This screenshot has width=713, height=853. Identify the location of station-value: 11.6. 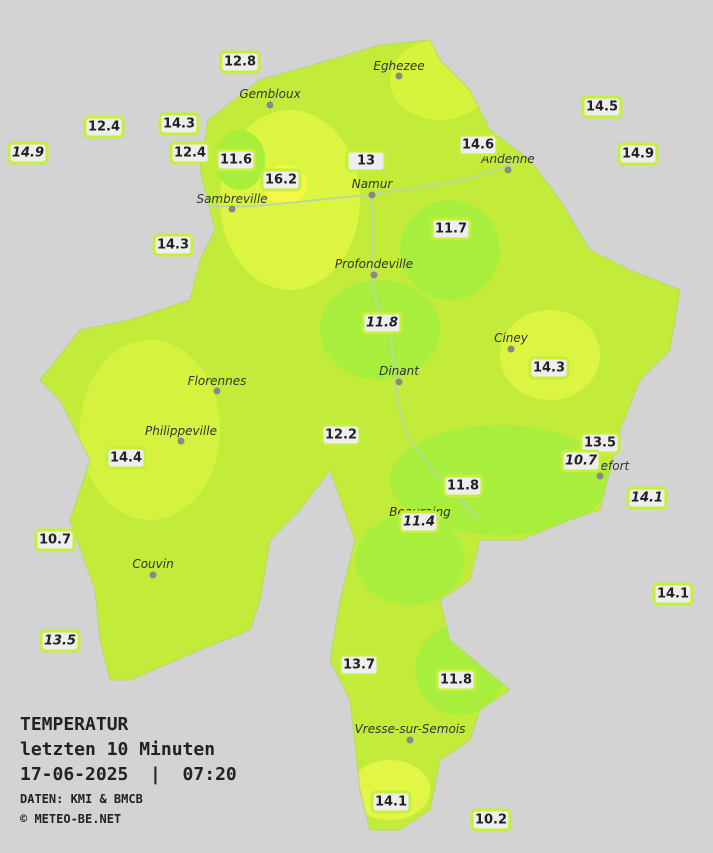
(236, 160).